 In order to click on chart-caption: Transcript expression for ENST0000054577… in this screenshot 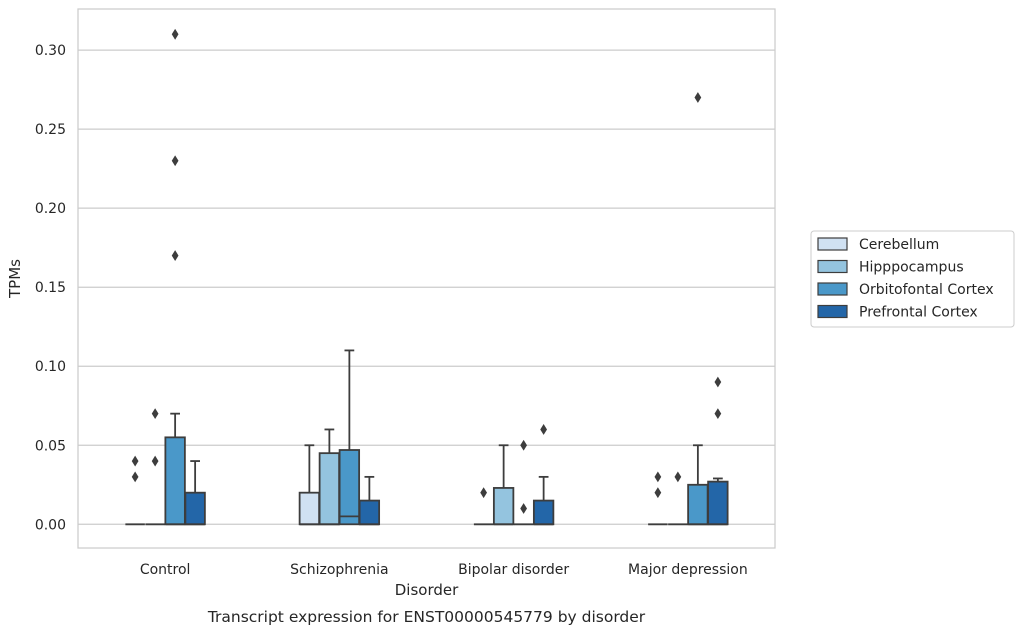, I will do `click(426, 617)`.